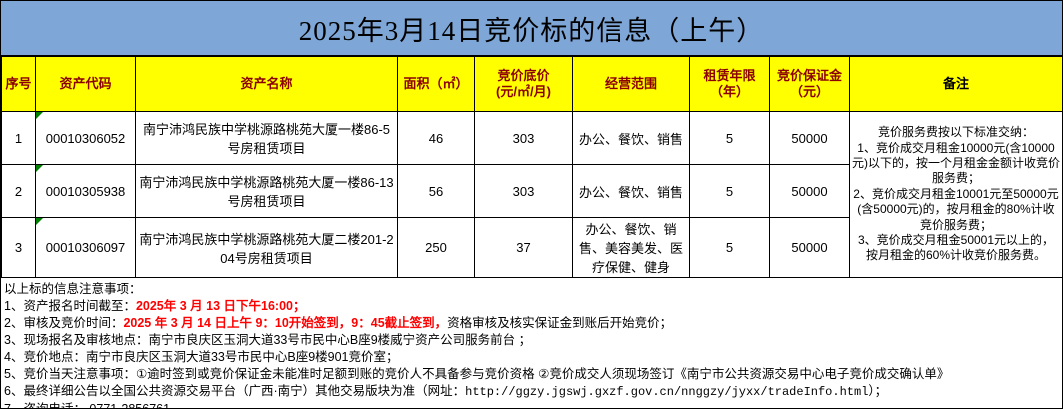  I want to click on note-text: 4、竞价地点：南宁市良庆区玉洞大道33号市民中心B座9楼901竞价室；, so click(201, 357).